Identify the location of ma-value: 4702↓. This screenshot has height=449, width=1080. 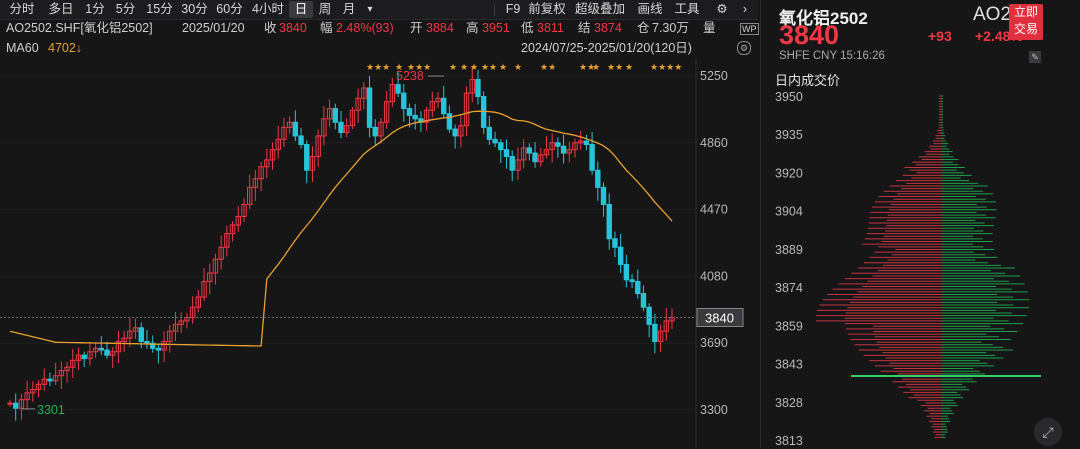
(65, 48).